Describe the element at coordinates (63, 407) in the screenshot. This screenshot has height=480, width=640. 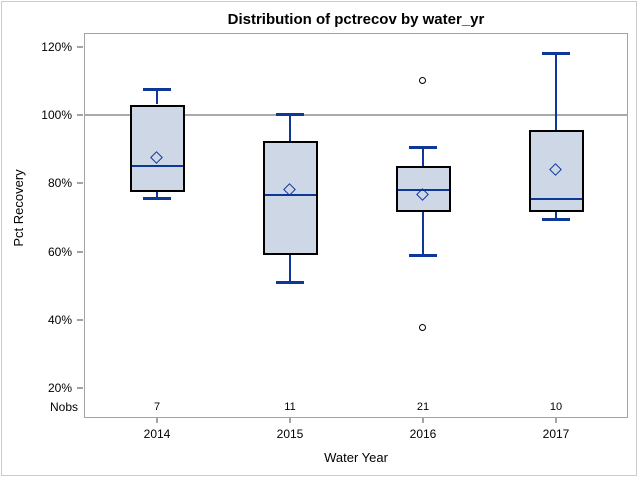
I see `nobs-row-label: Nobs` at that location.